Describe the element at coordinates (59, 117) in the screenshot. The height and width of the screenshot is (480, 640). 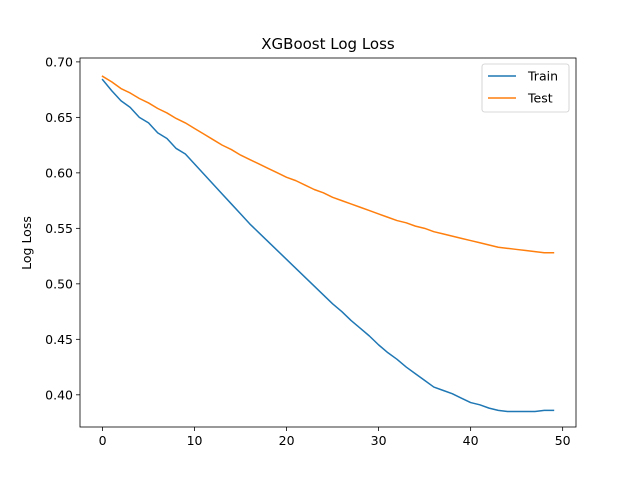
I see `y-tick-label: 0.65` at that location.